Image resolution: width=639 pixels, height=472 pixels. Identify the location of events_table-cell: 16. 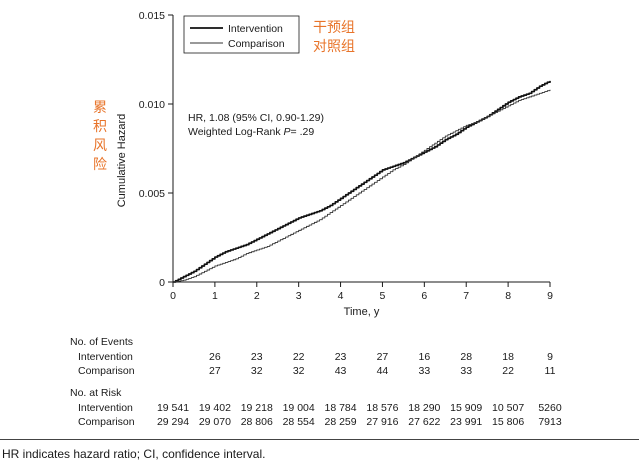
(424, 357).